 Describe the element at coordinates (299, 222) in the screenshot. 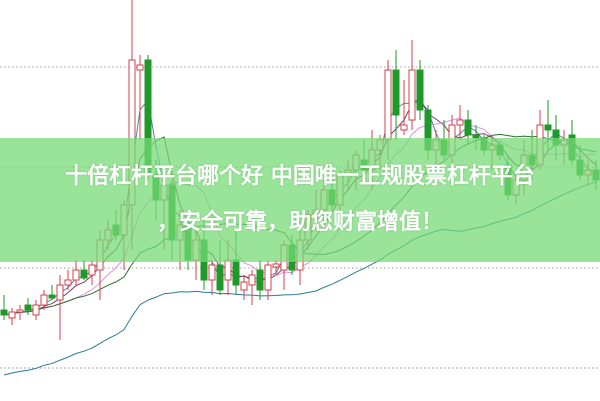

I see `banner-subline: ，安全可靠，助您财富增值！` at that location.